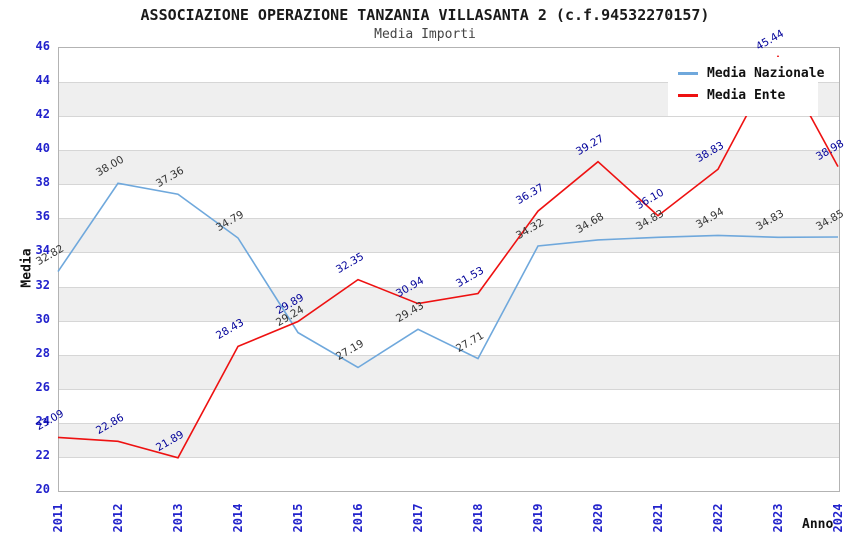 This screenshot has width=850, height=550. Describe the element at coordinates (688, 73) in the screenshot. I see `media-nazionale-line-swatch-icon` at that location.